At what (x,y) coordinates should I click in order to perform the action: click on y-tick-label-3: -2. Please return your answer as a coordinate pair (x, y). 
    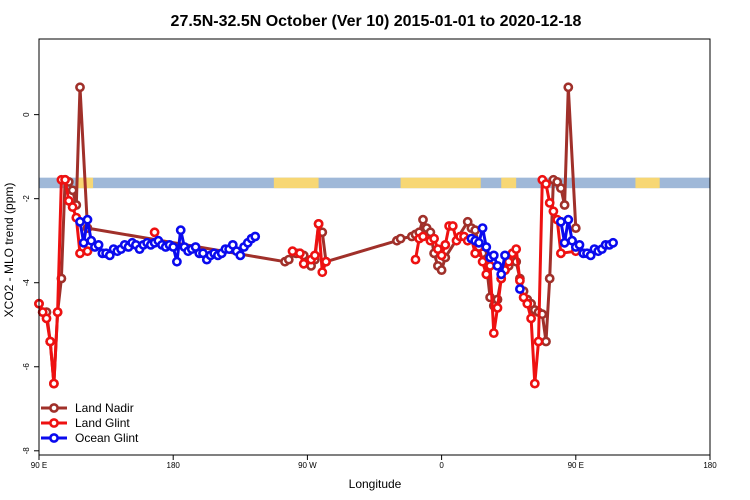
    Looking at the image, I should click on (26, 199).